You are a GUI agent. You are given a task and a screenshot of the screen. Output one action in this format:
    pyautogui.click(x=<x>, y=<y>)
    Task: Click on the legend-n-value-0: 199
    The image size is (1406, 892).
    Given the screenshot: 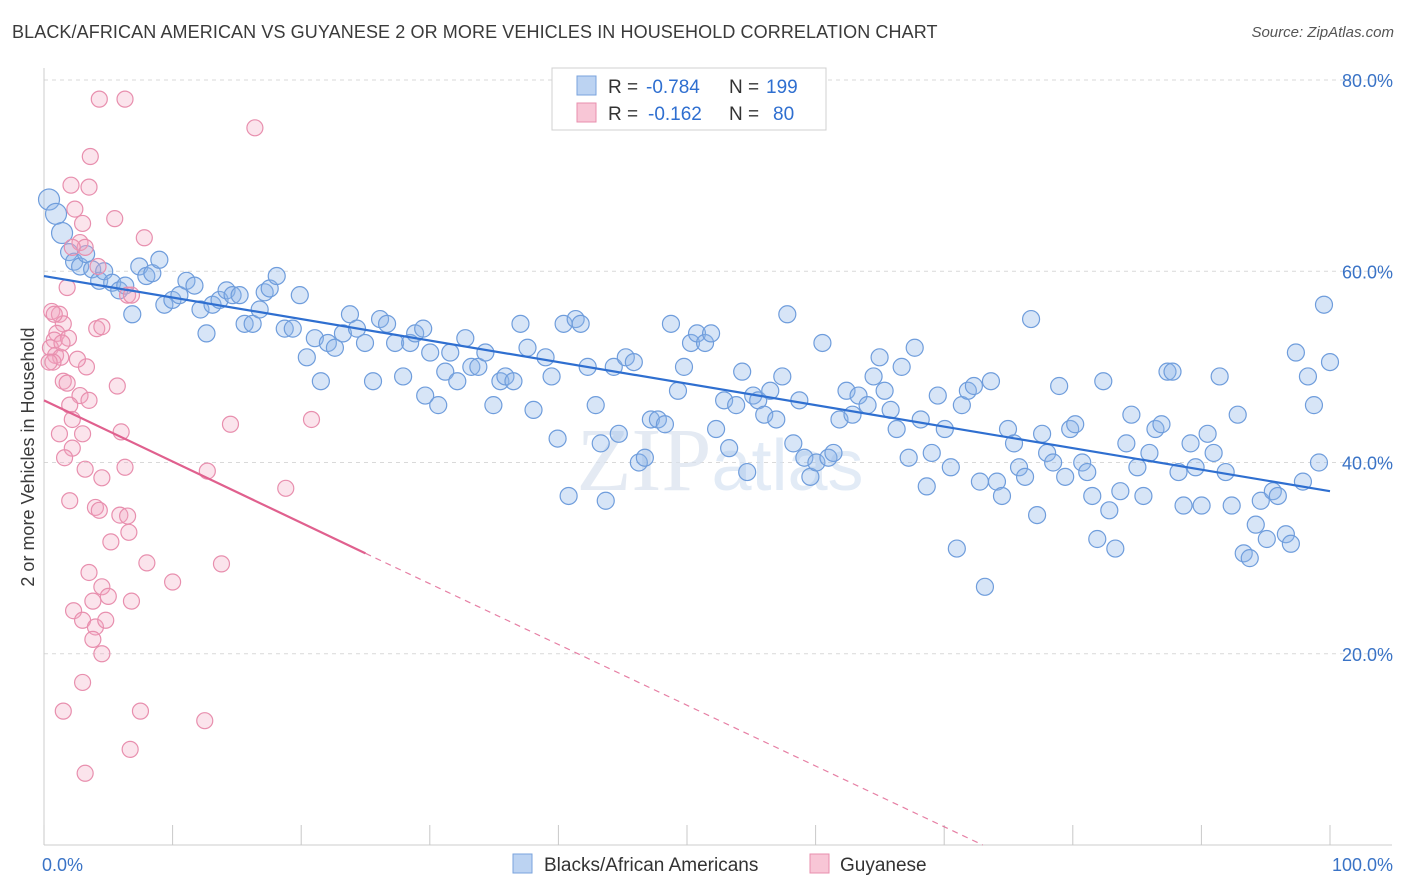 What is the action you would take?
    pyautogui.click(x=782, y=87)
    